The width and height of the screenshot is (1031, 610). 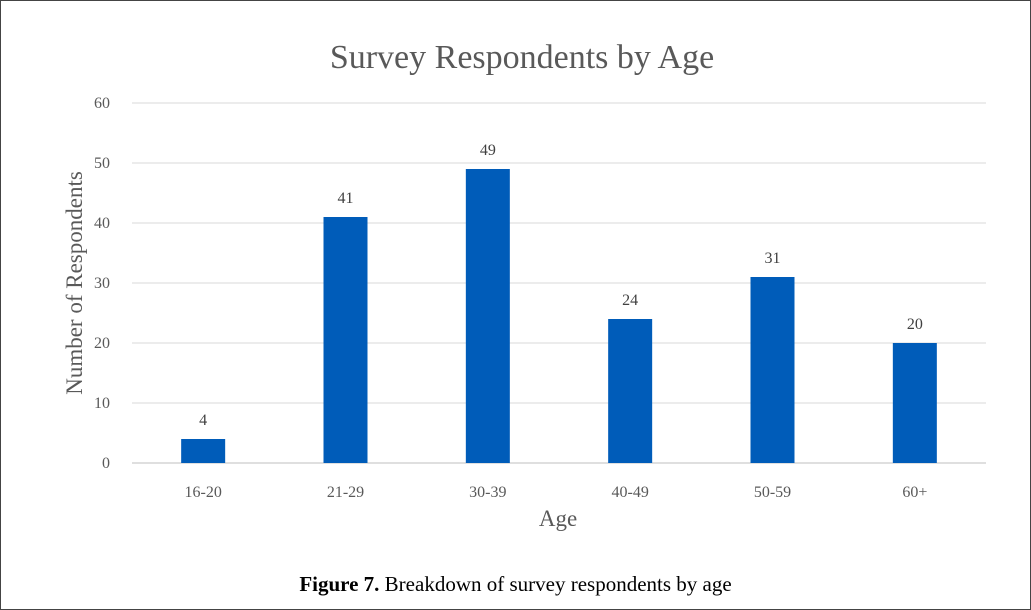 I want to click on x-tick-label: 60+, so click(x=914, y=492).